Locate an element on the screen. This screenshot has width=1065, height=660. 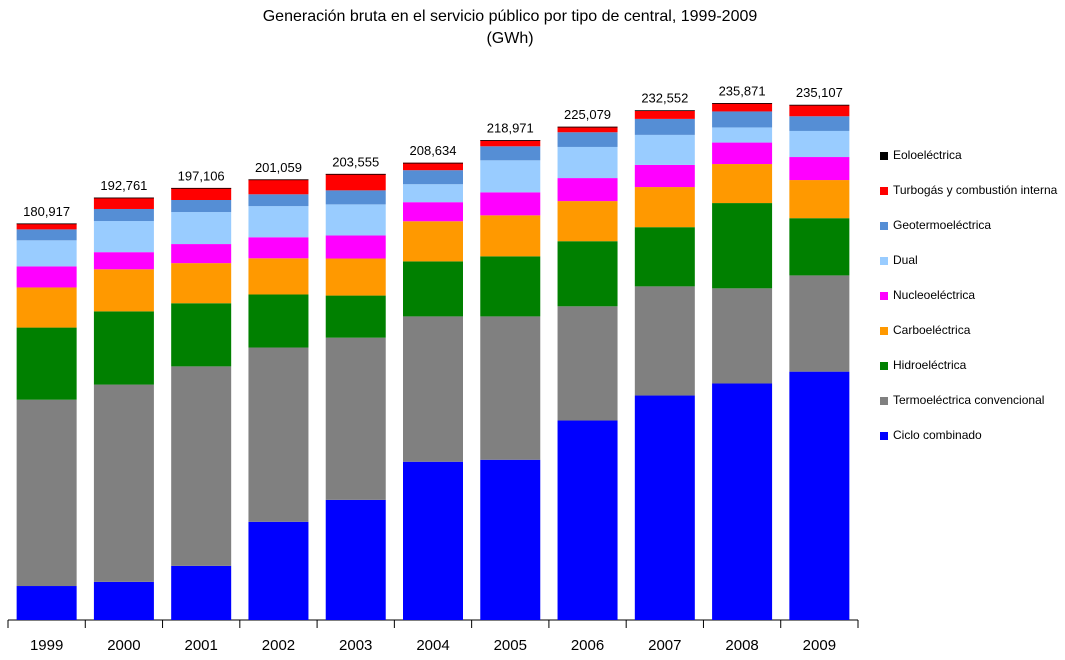
legend-label: Carboeléctrica is located at coordinates (932, 330).